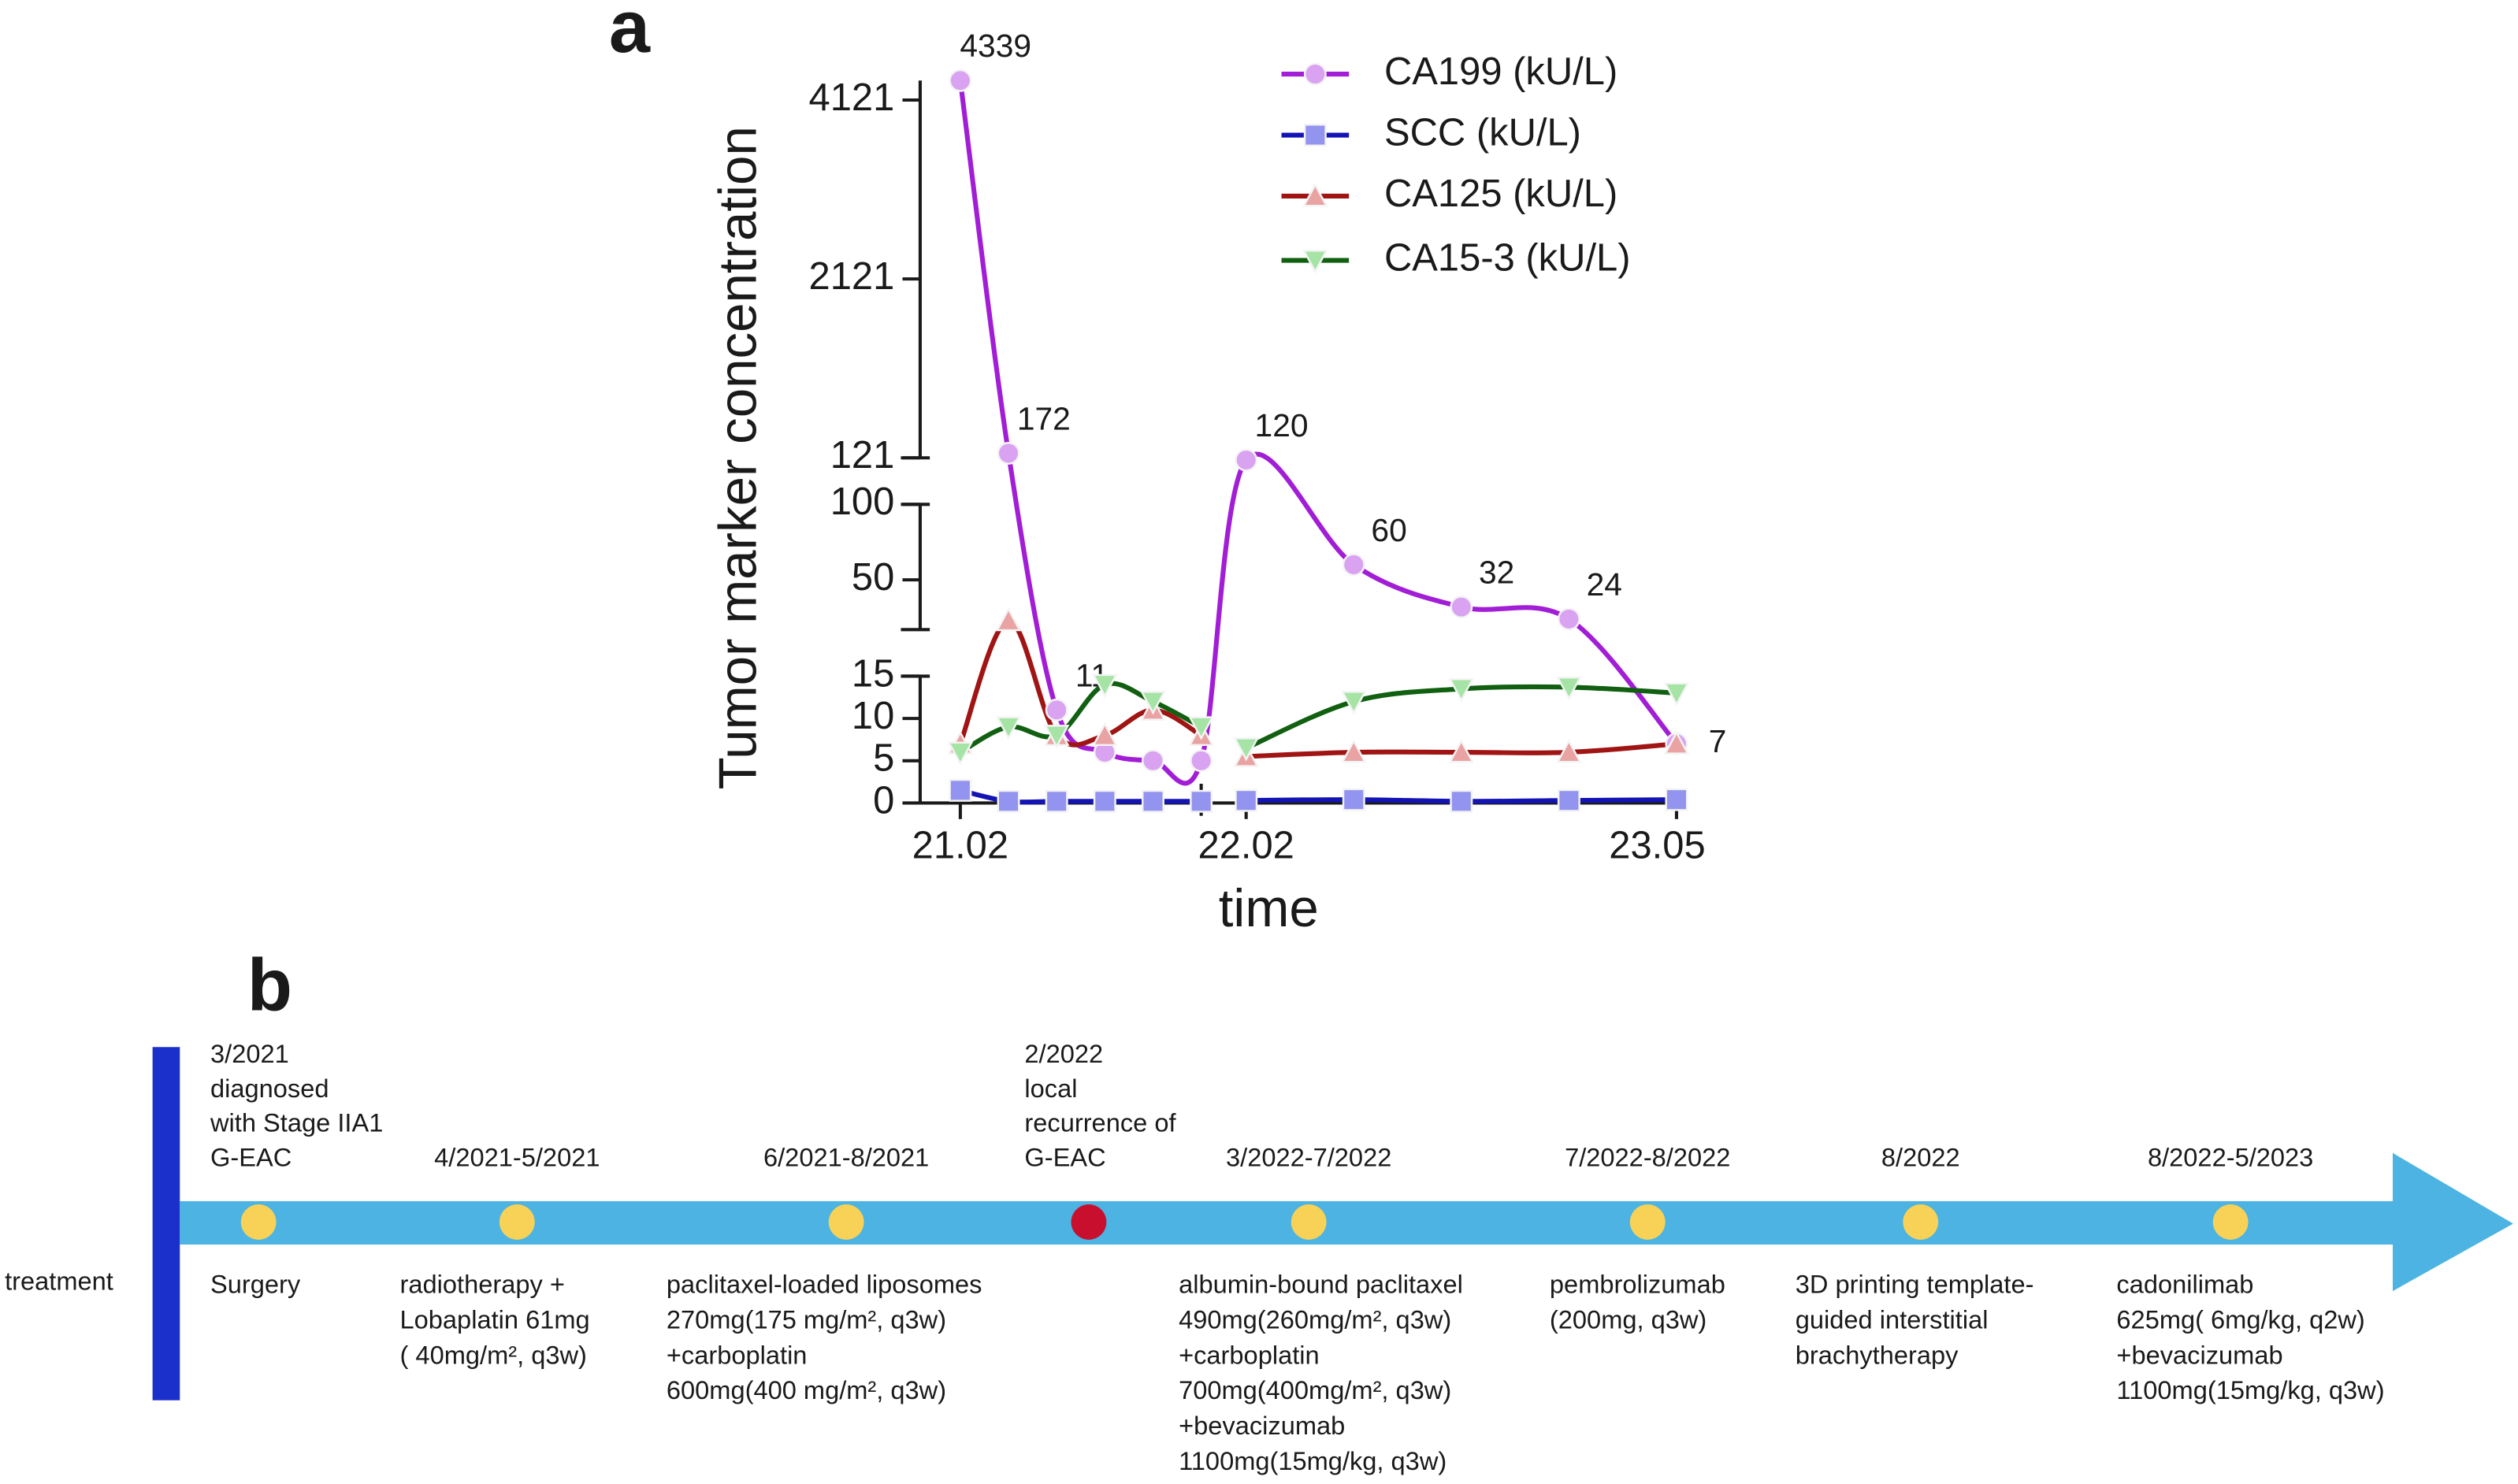 The height and width of the screenshot is (1484, 2518). I want to click on event-treatment: 270mg(175 mg/m², q3w), so click(807, 1319).